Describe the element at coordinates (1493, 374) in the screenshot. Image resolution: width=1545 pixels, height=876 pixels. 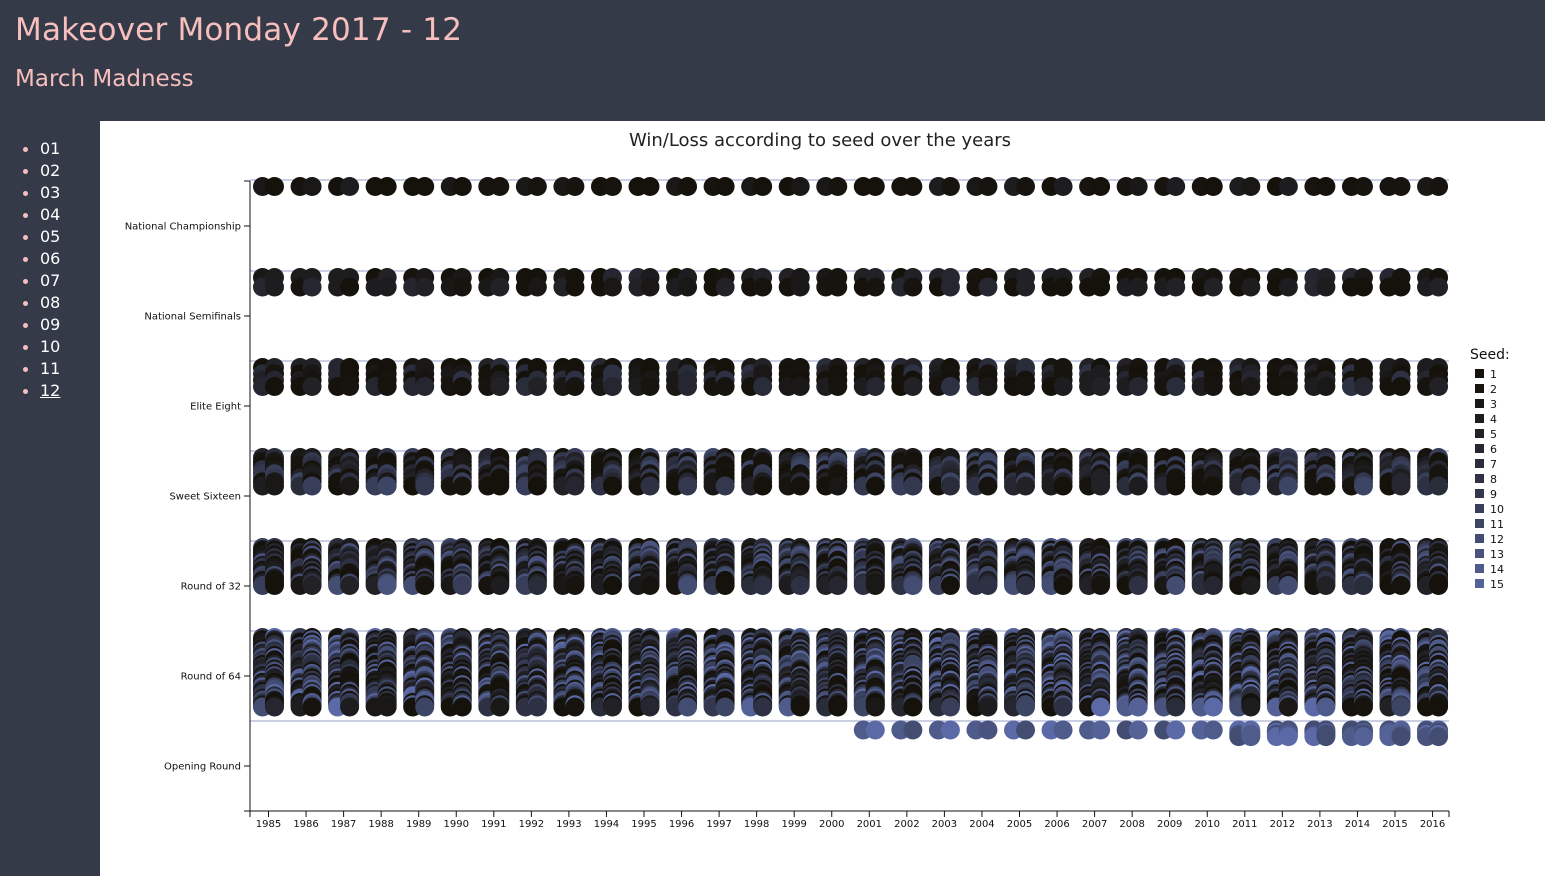
I see `legend-label: 1` at that location.